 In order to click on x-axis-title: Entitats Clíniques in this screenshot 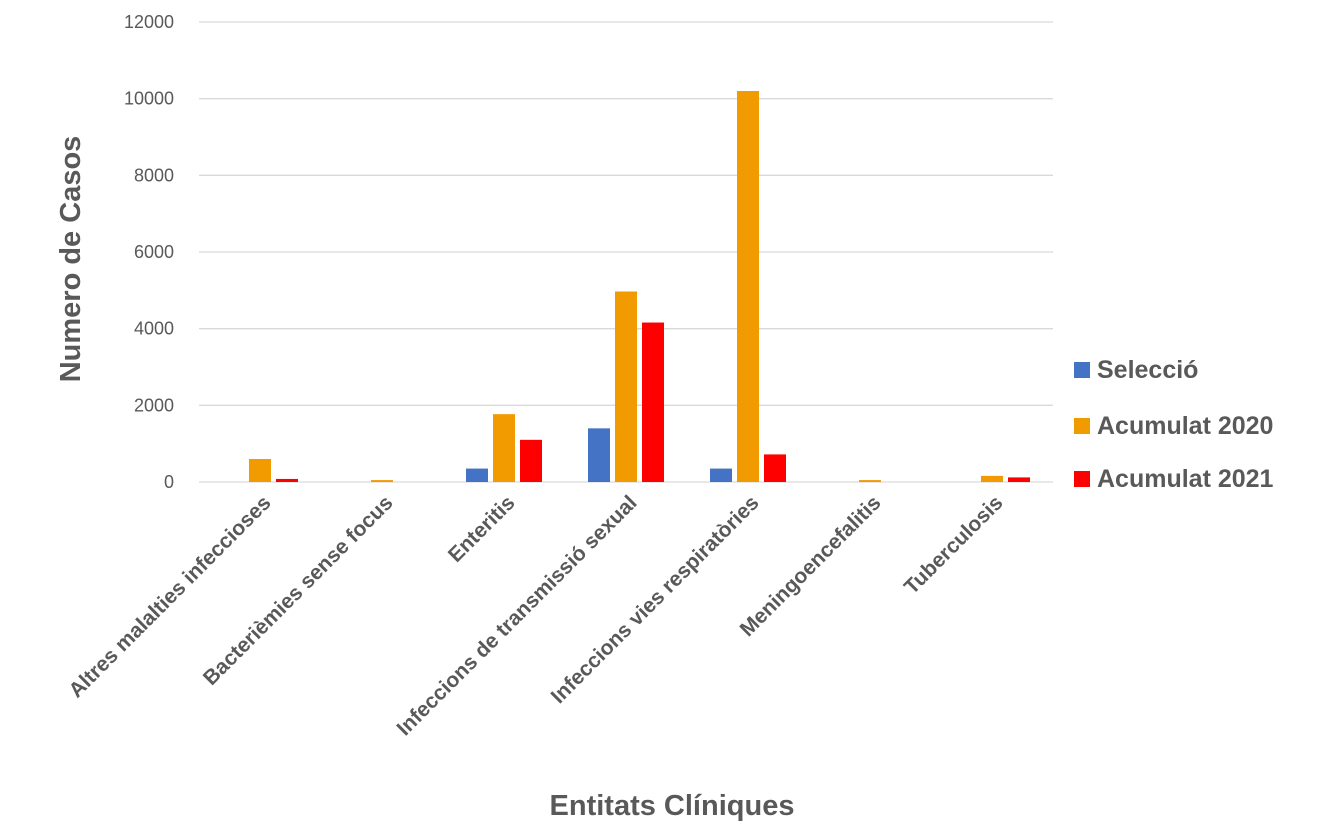, I will do `click(672, 806)`.